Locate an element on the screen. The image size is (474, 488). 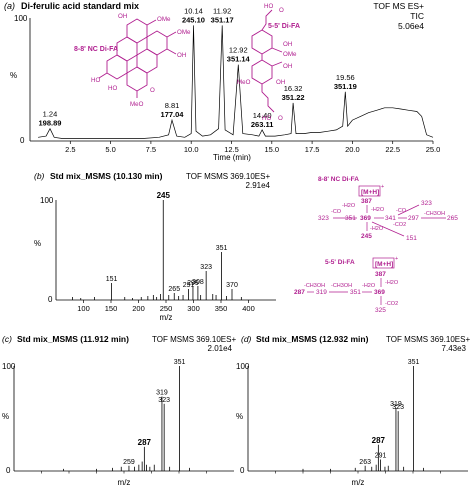
peak-mz-label: 351.19 is located at coordinates (345, 86).